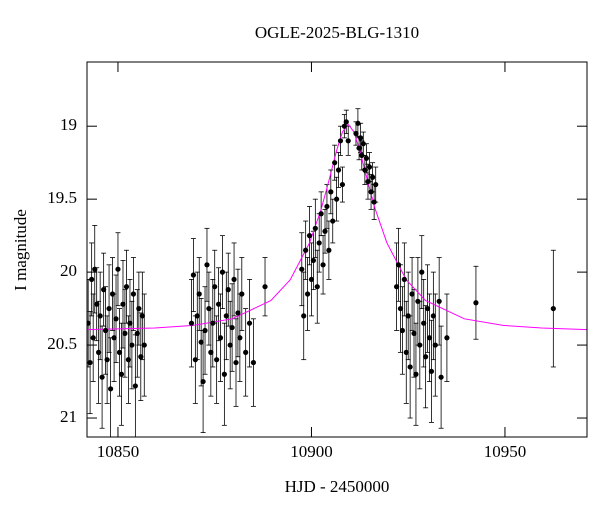  What do you see at coordinates (505, 451) in the screenshot?
I see `x-tick-label: 10950` at bounding box center [505, 451].